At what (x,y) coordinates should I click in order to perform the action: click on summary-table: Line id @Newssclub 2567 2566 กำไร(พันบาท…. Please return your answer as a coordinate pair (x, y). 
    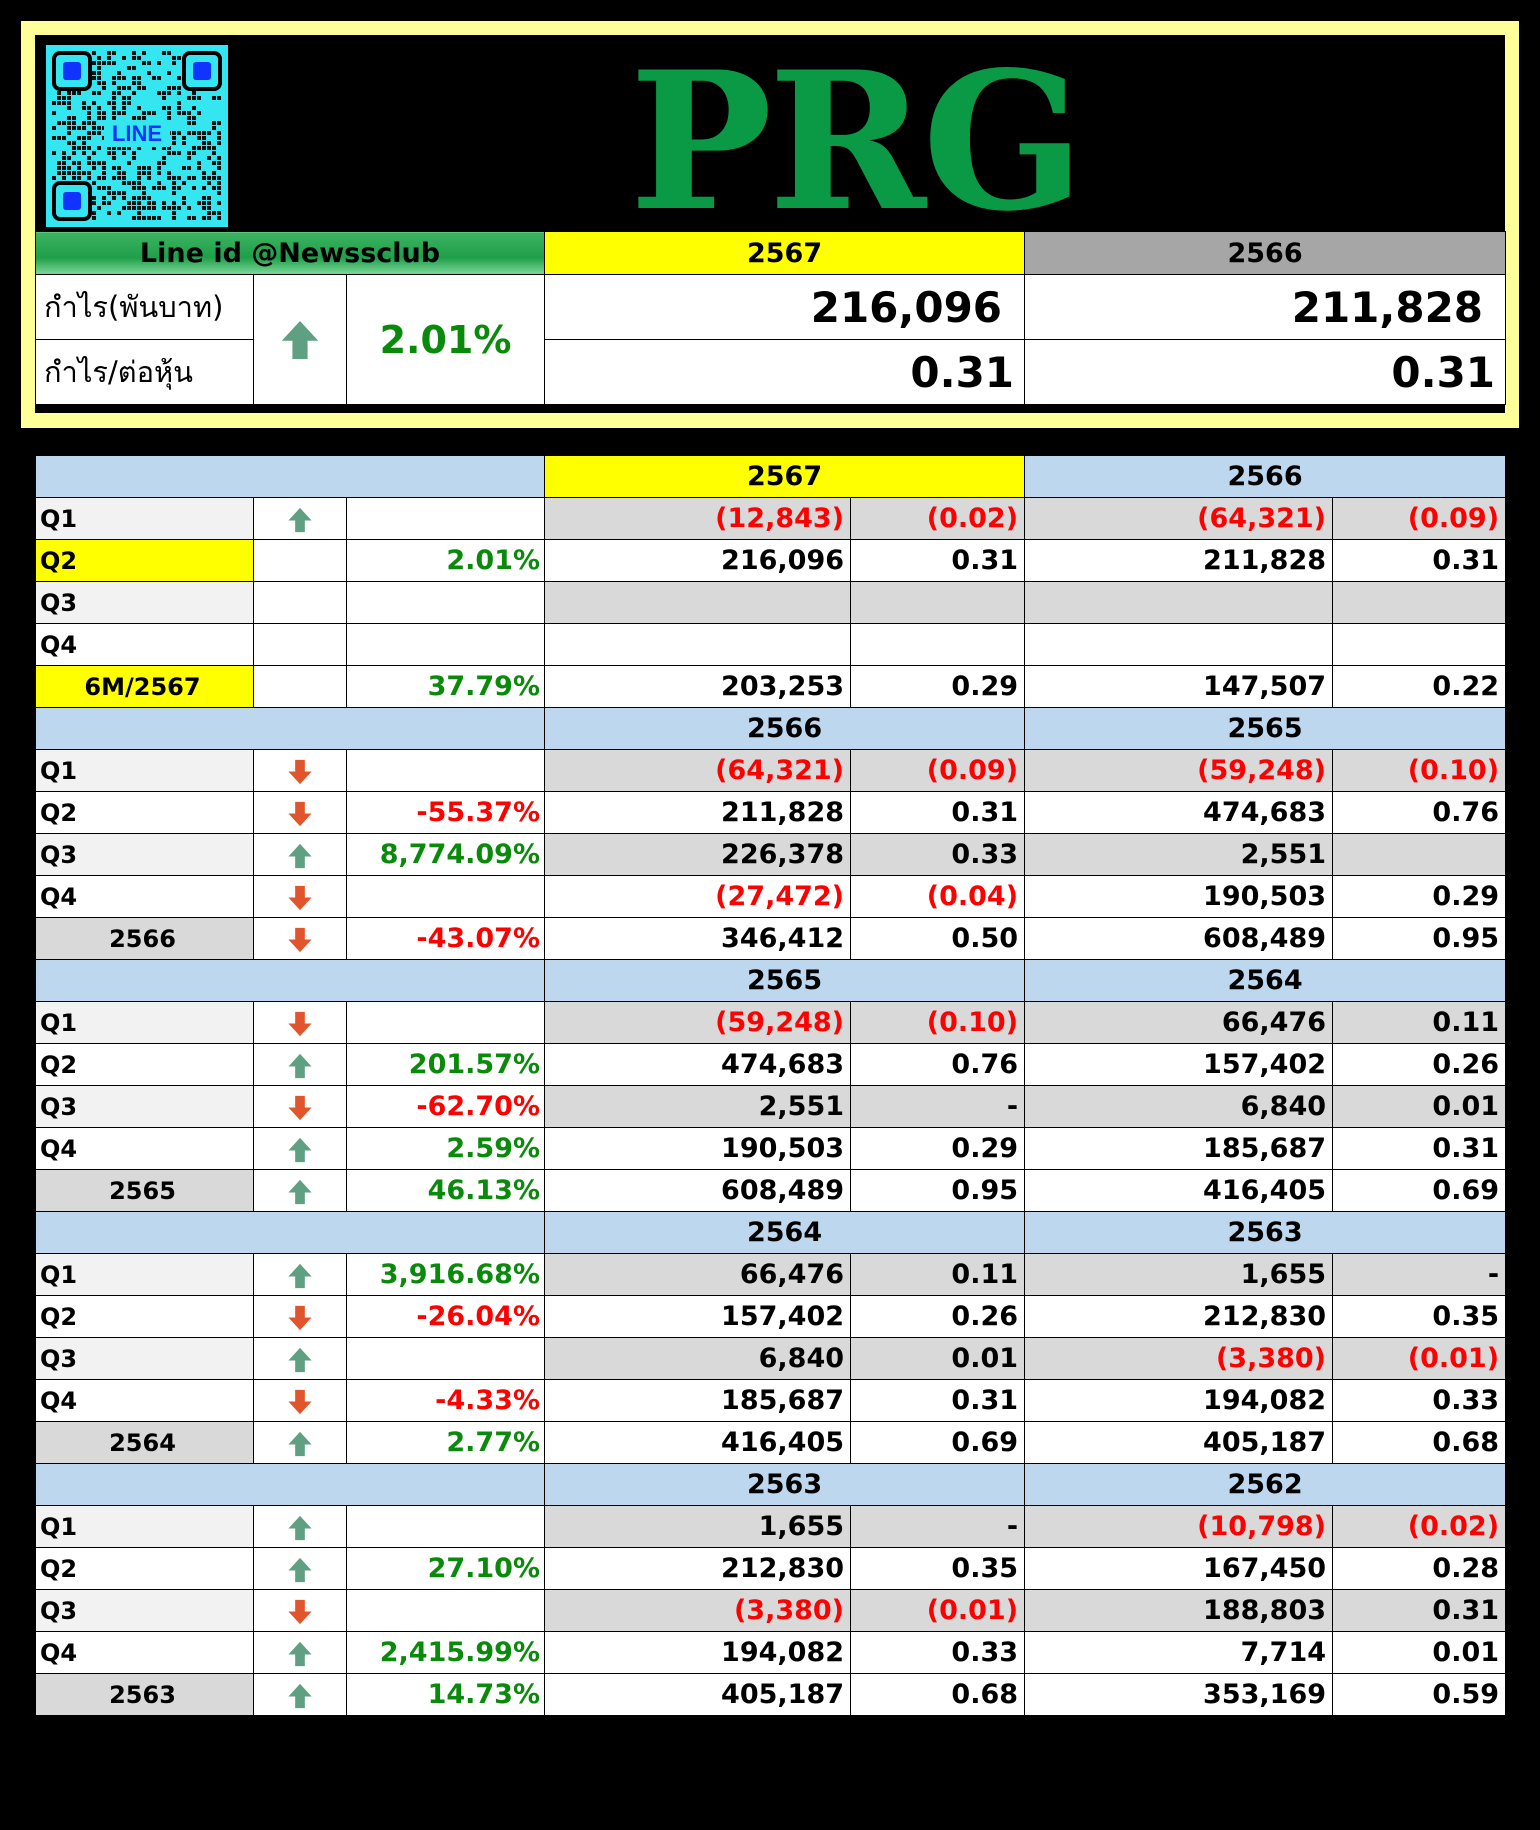
    Looking at the image, I should click on (770, 318).